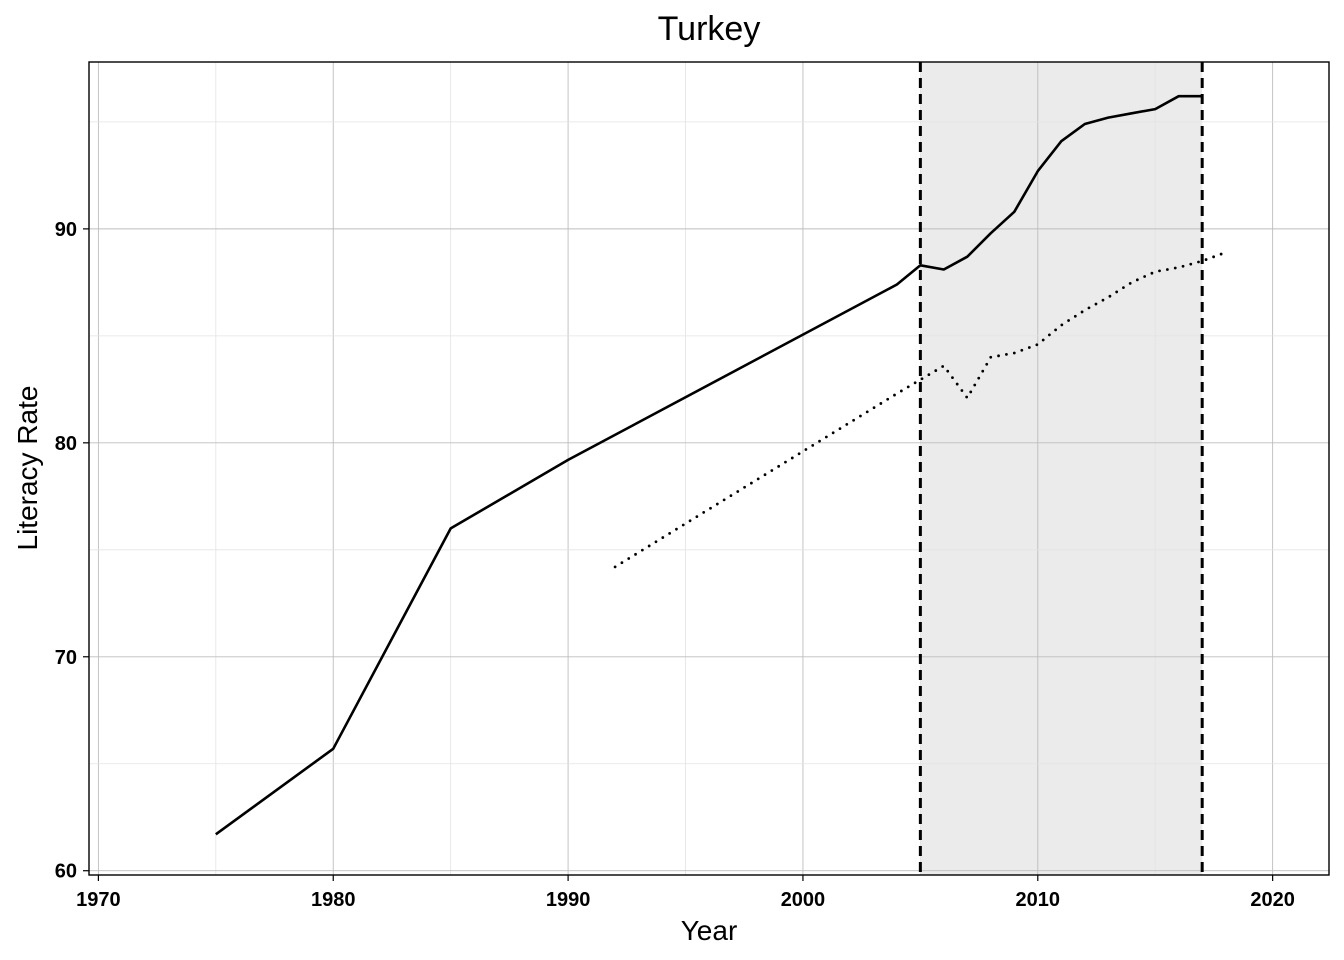 This screenshot has width=1344, height=960. Describe the element at coordinates (709, 29) in the screenshot. I see `chart-title: Turkey` at that location.